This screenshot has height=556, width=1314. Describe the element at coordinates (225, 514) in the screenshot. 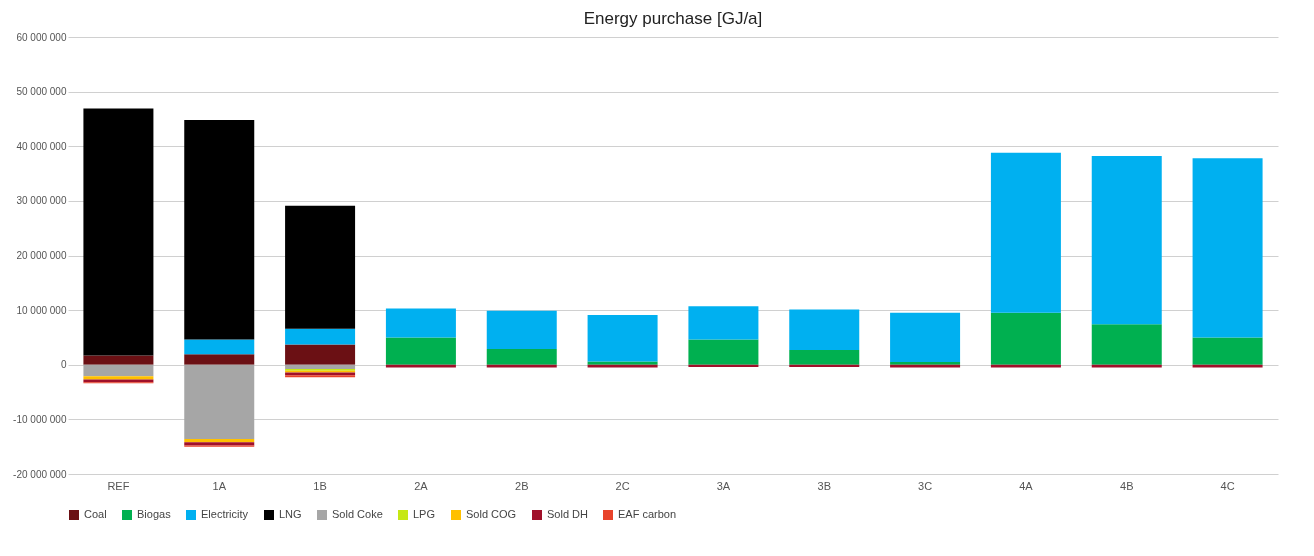

I see `legend-label: Electricity` at that location.